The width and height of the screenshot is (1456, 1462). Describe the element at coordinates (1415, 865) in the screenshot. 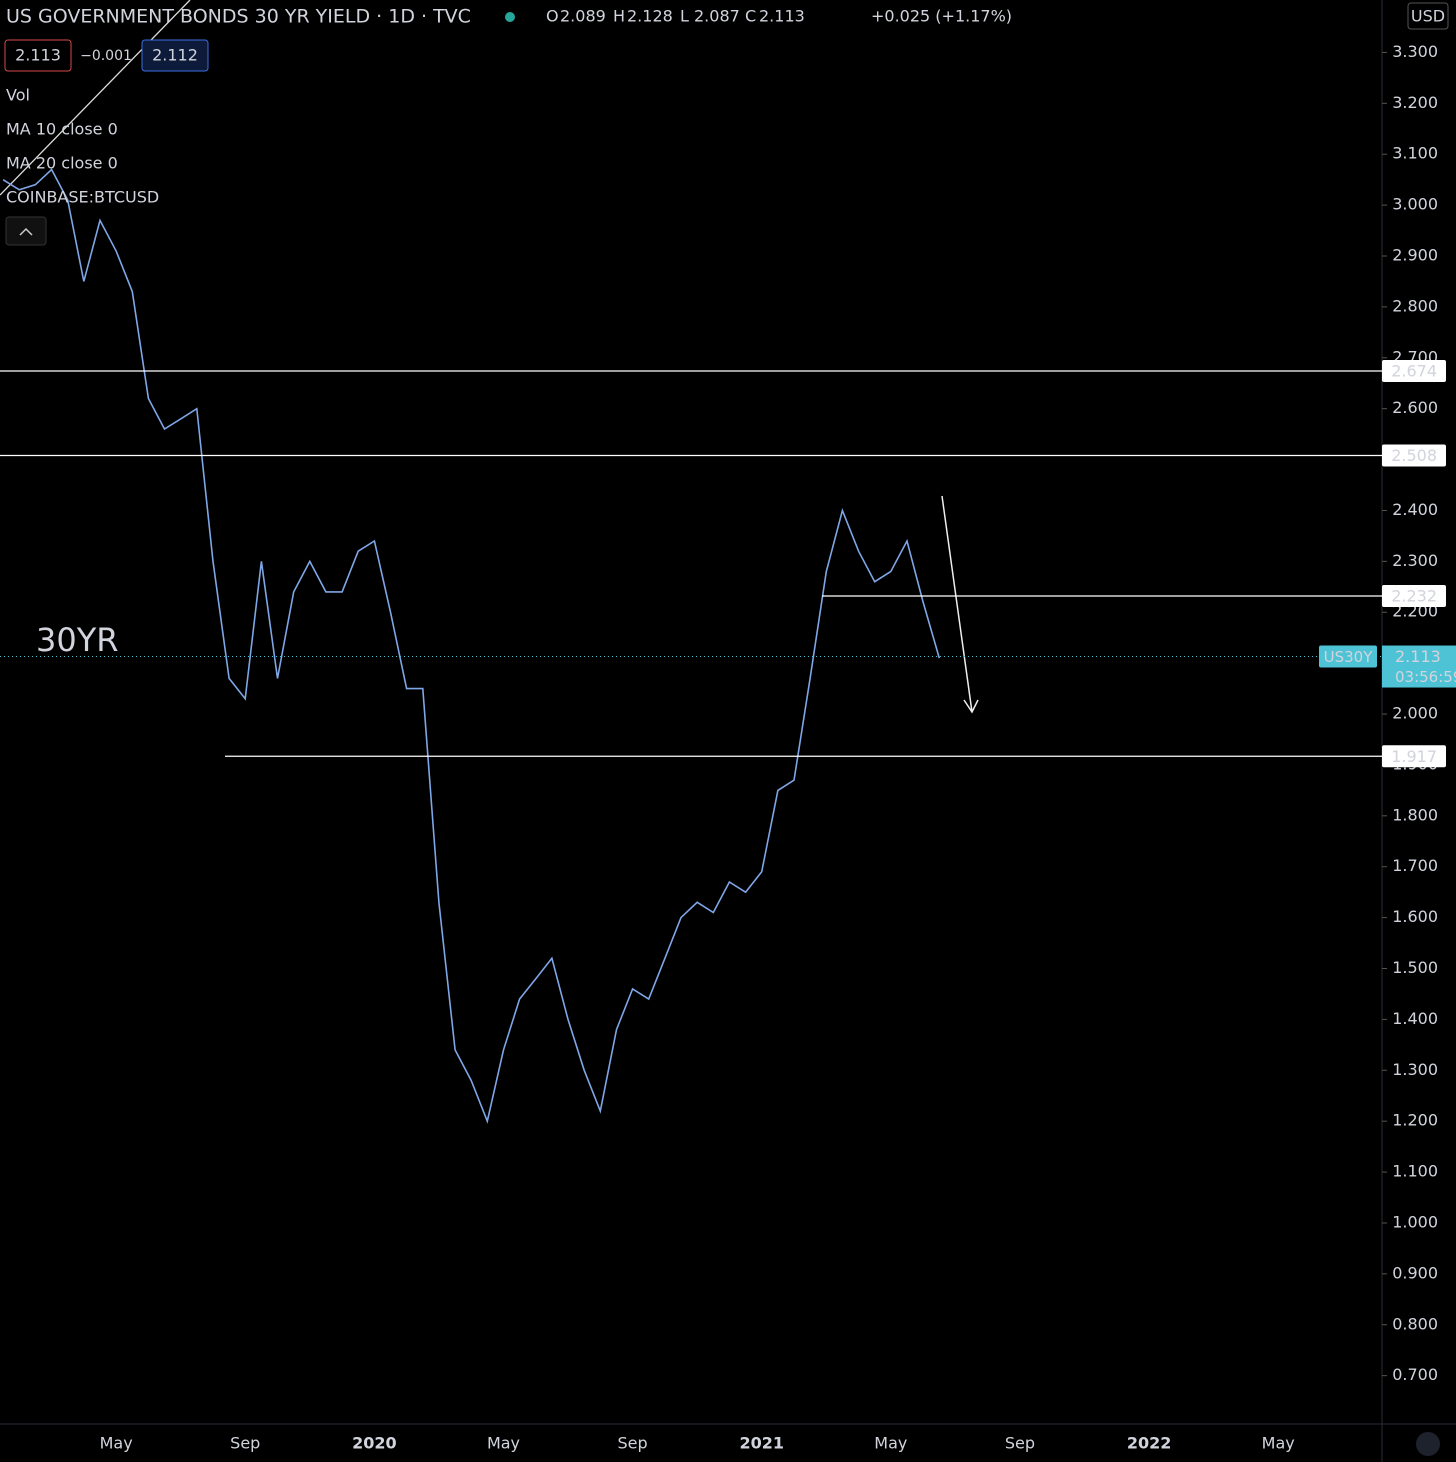

I see `y-tick-label: 1.700` at that location.